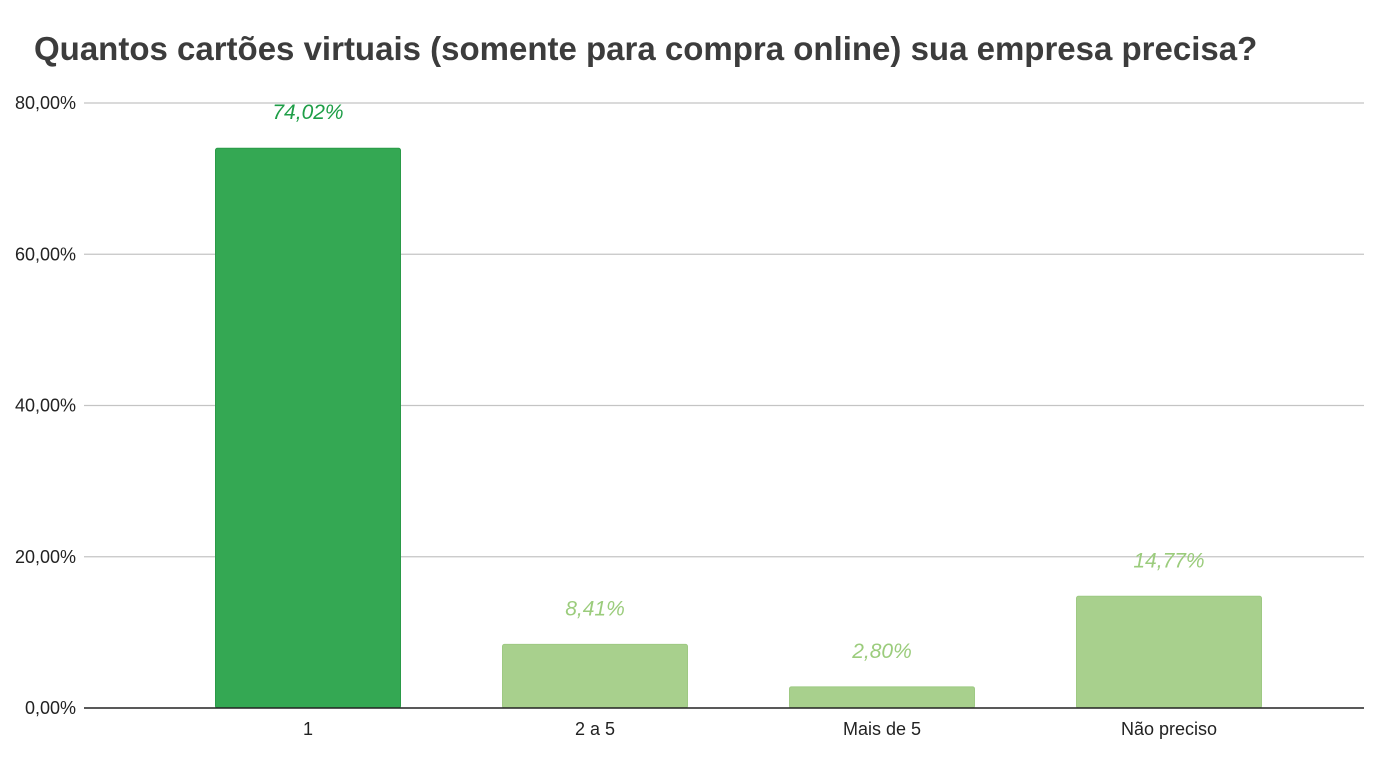 This screenshot has width=1400, height=778. Describe the element at coordinates (45, 103) in the screenshot. I see `y-tick-label: 80,00%` at that location.